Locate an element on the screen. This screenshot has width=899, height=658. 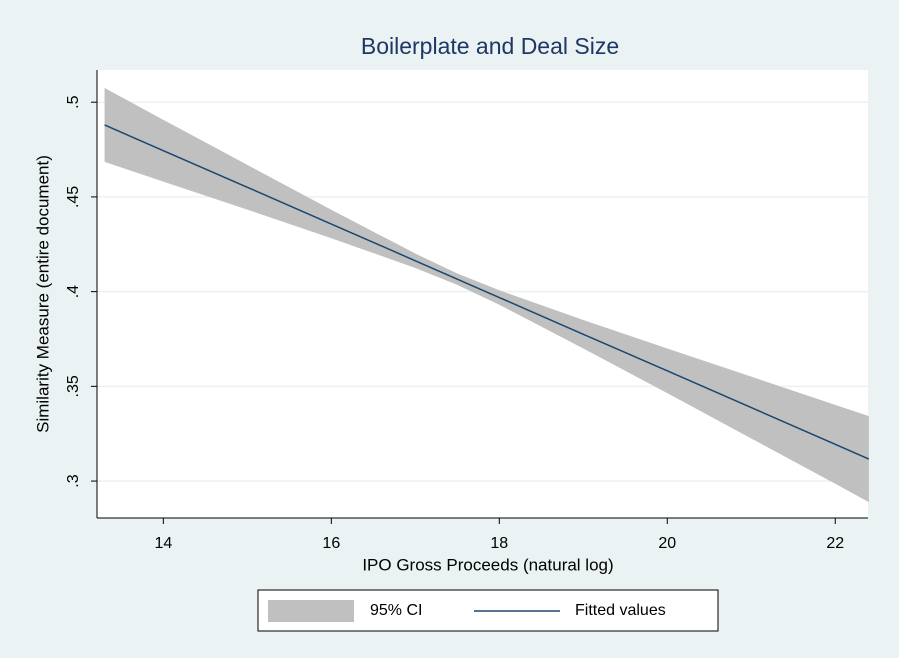
x-tick-label: 20 is located at coordinates (667, 543).